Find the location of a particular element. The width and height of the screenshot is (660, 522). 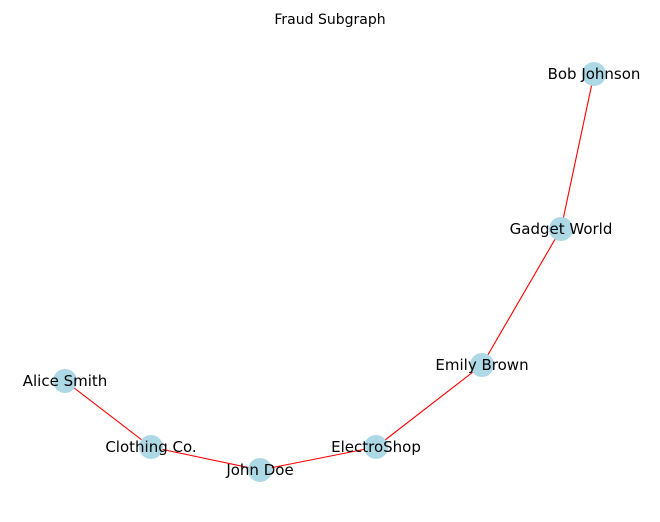

node-label-john: John Doe is located at coordinates (259, 470).